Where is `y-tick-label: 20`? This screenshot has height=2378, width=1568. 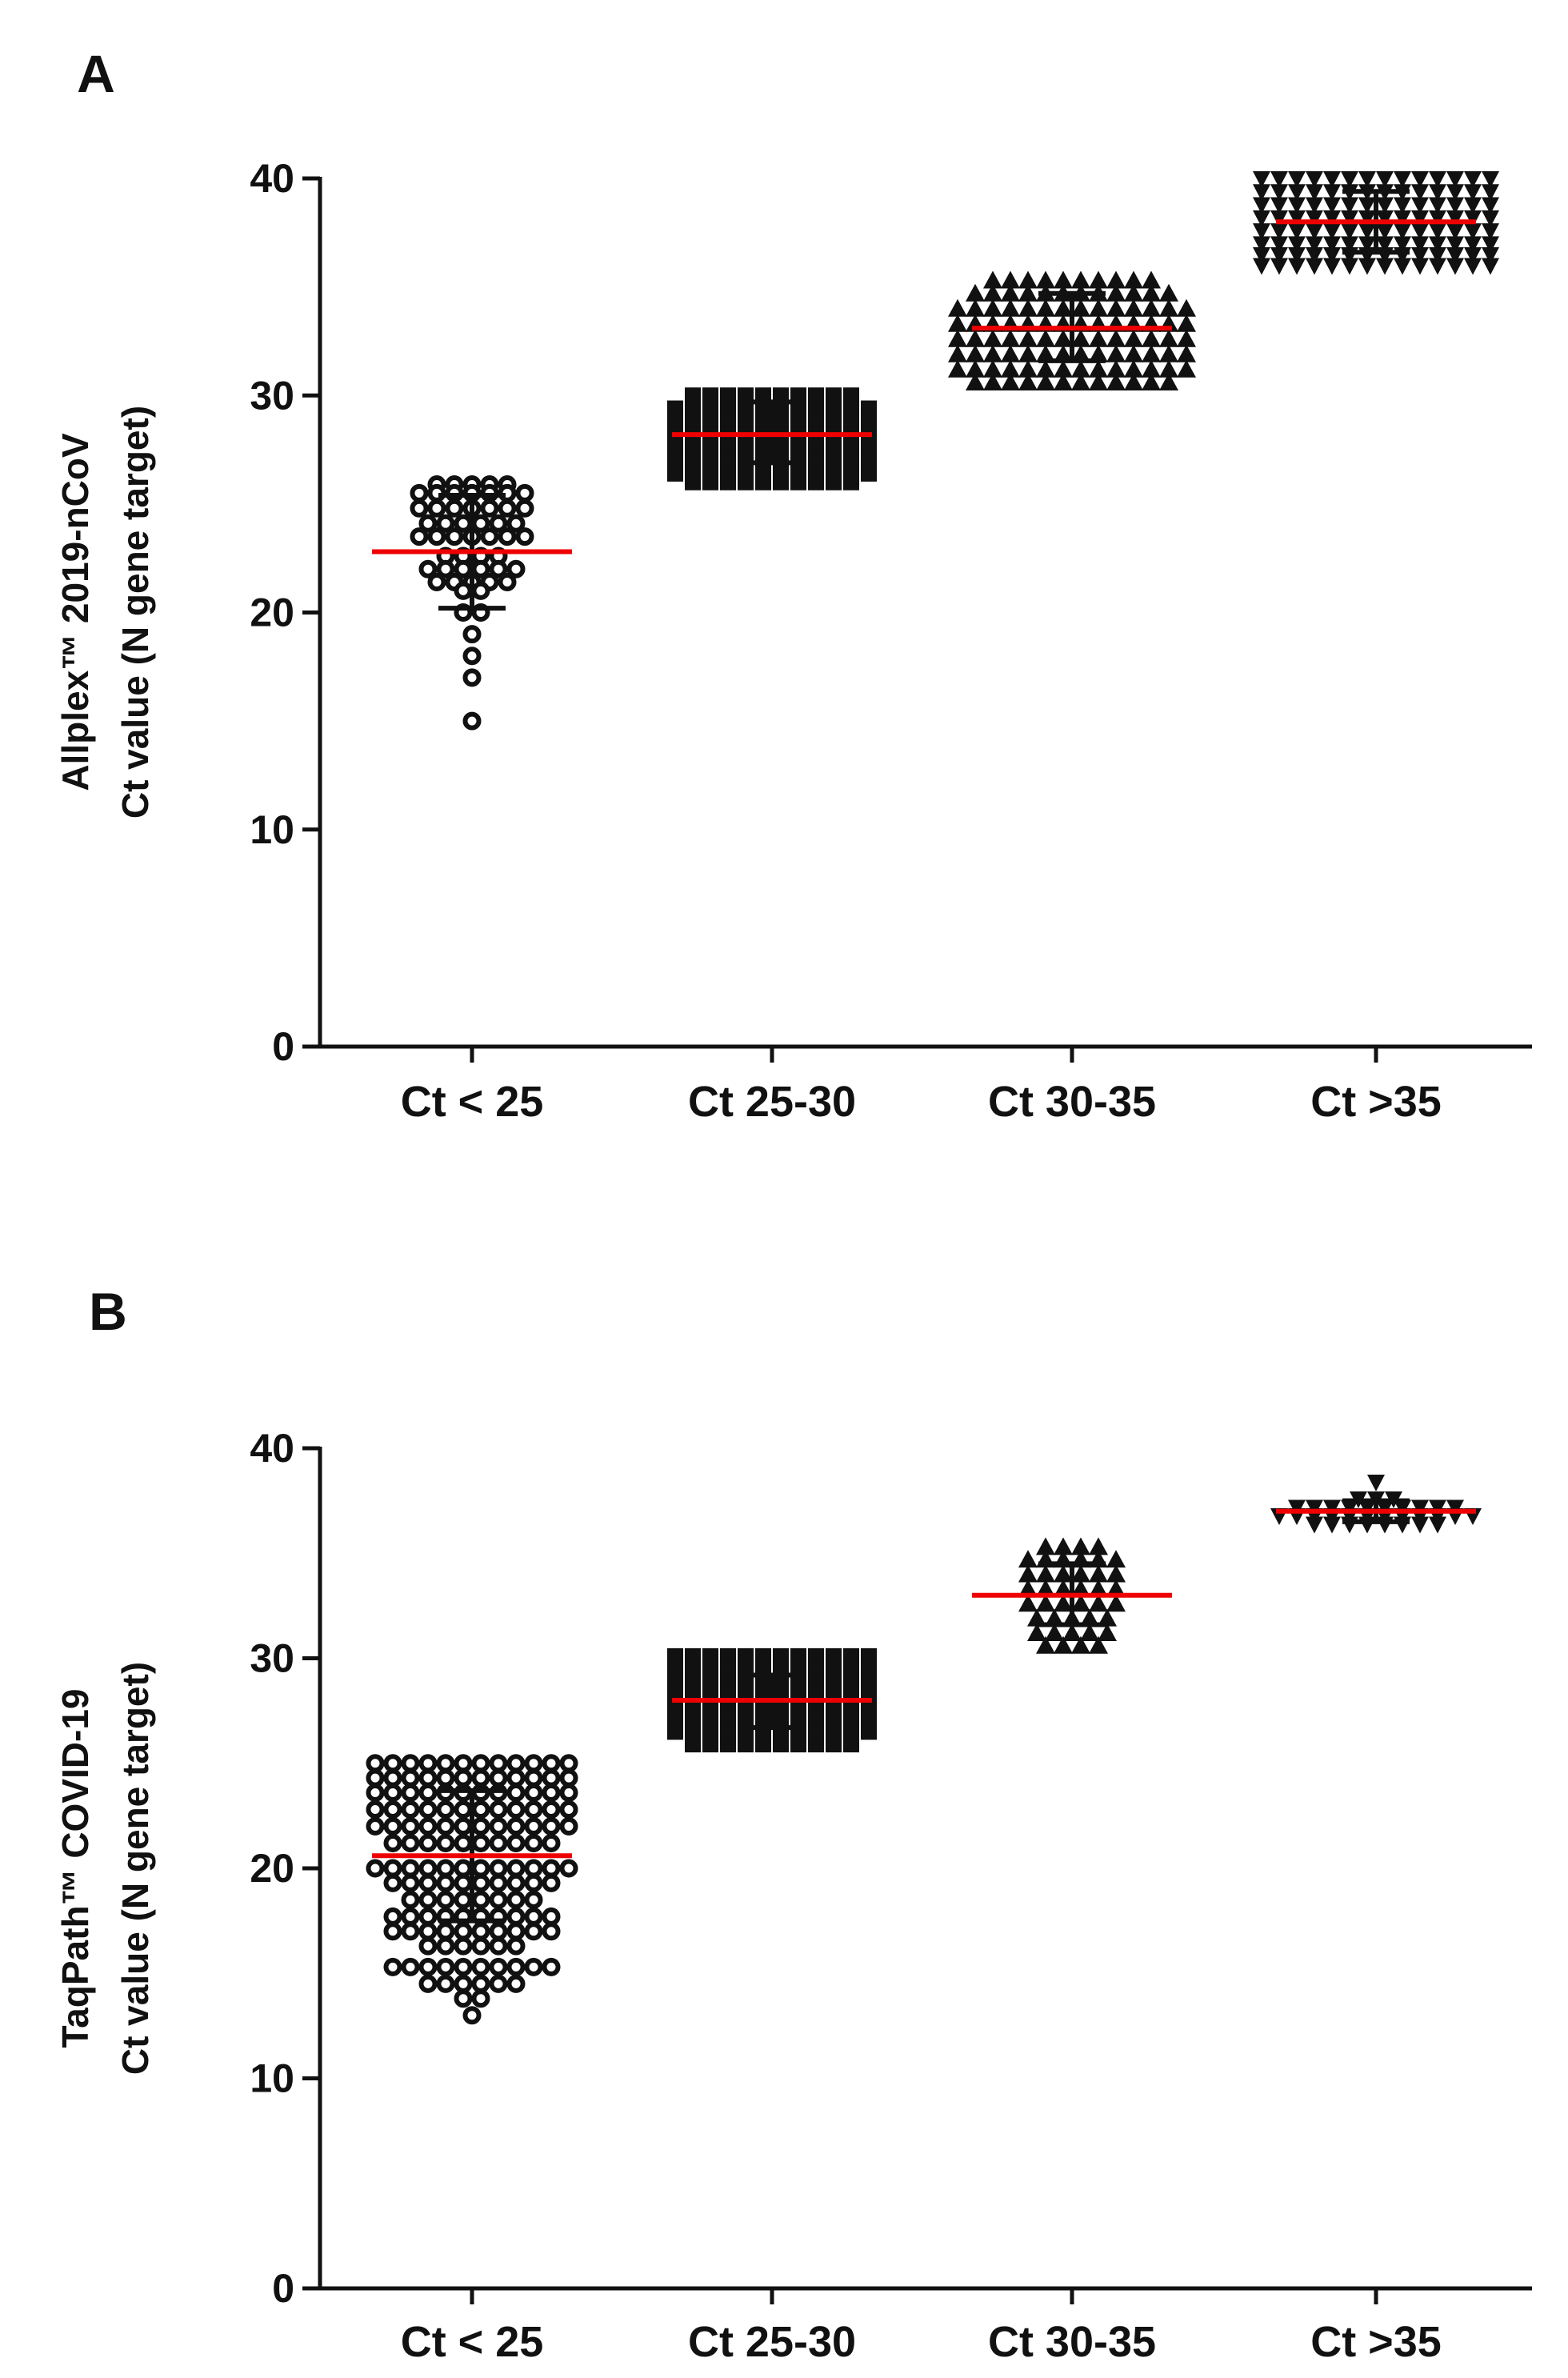 y-tick-label: 20 is located at coordinates (272, 1868).